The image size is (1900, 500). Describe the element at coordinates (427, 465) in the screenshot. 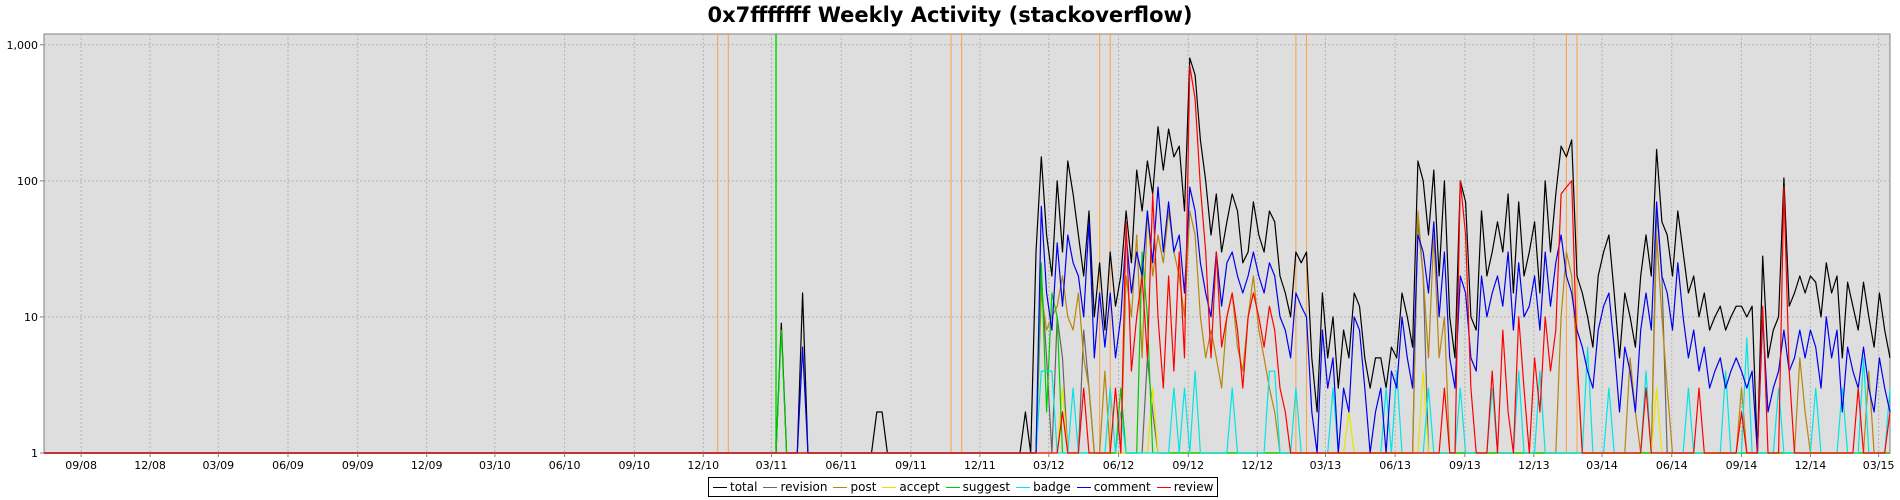

I see `x-tick-label: 12/09` at that location.